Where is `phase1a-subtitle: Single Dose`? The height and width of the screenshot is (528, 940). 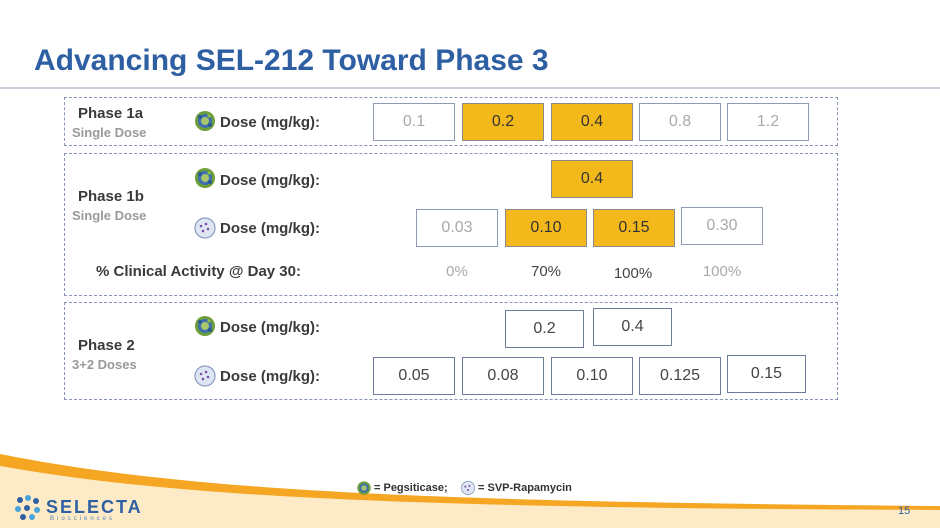 phase1a-subtitle: Single Dose is located at coordinates (109, 132).